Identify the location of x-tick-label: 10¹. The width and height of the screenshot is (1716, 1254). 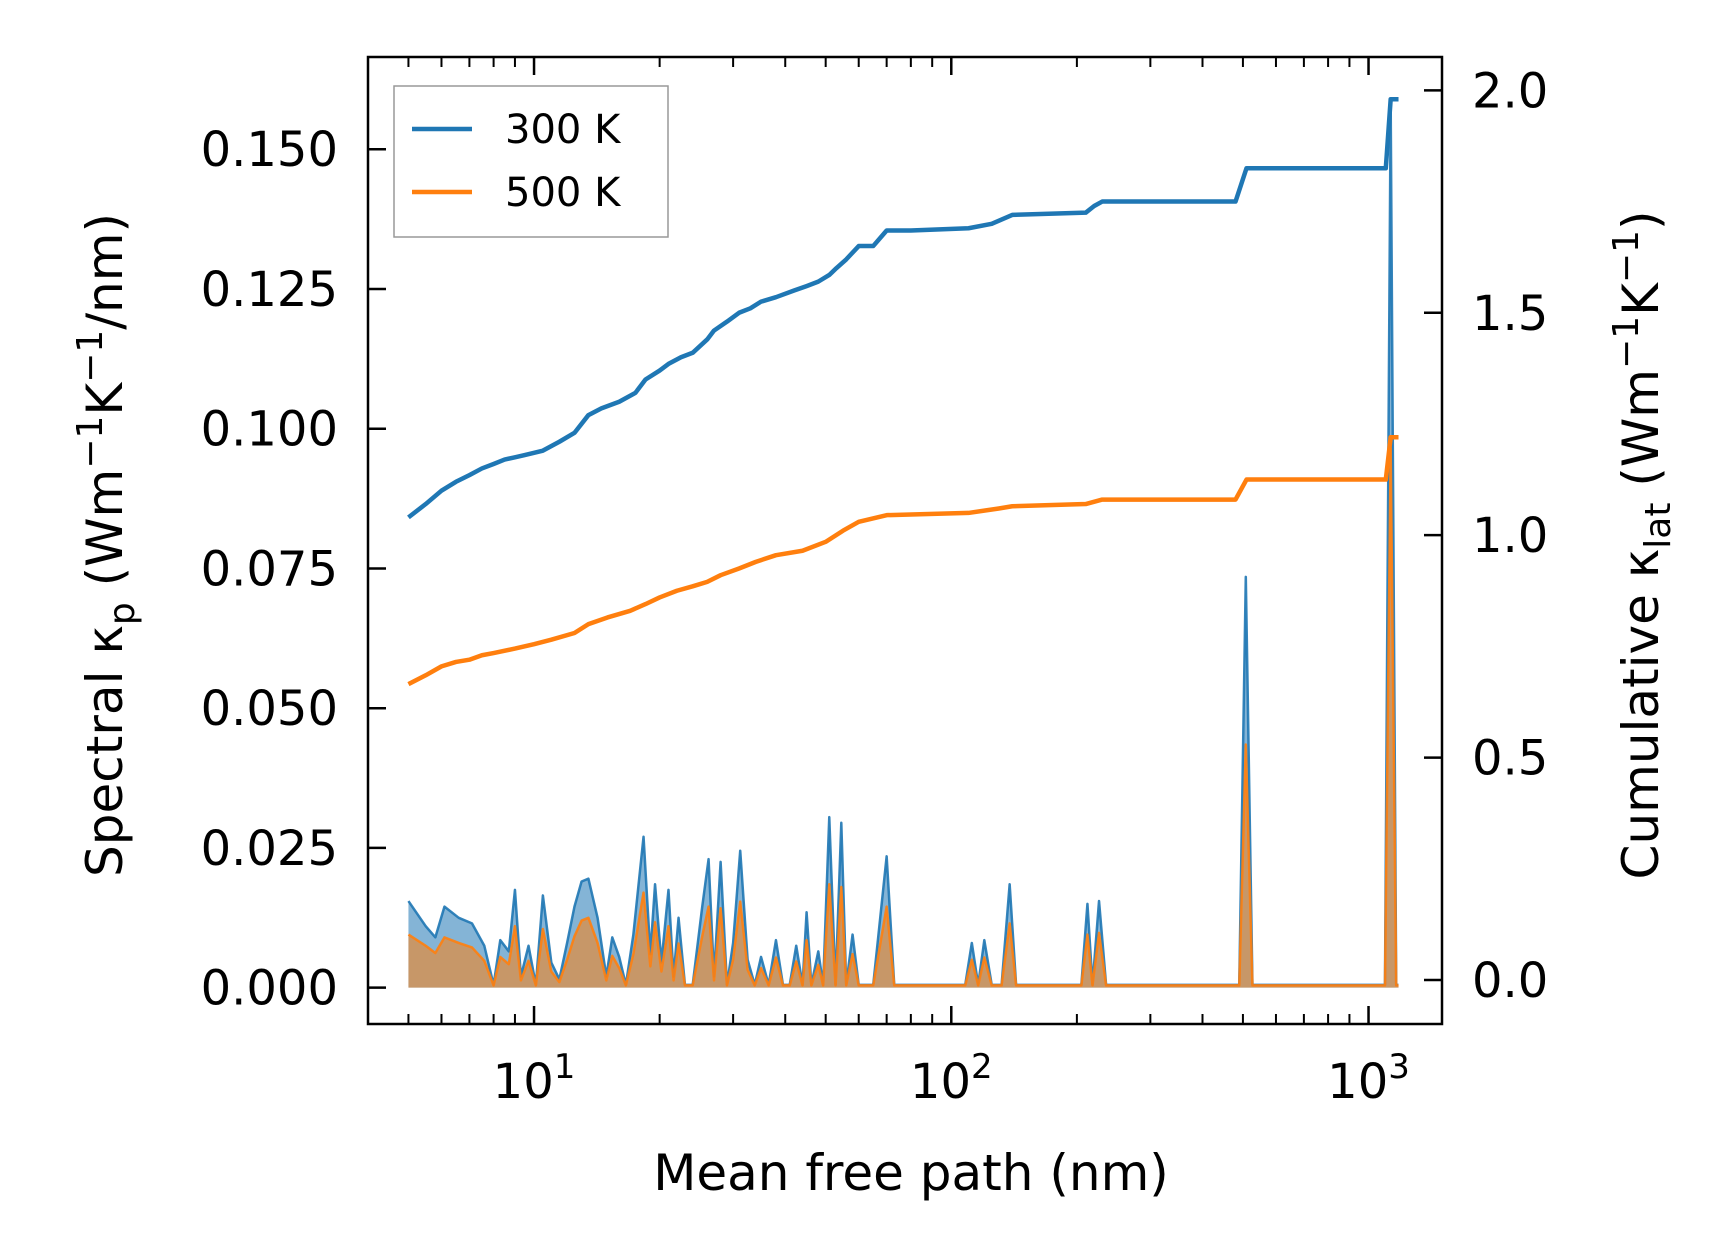
(534, 1078).